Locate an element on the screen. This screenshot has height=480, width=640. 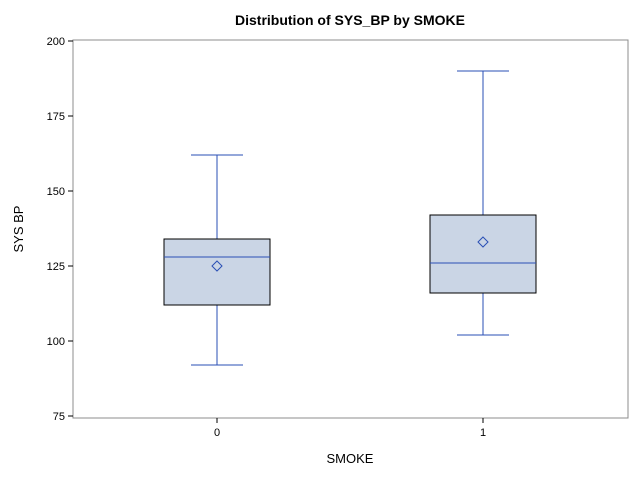
chart-title: Distribution of SYS_BP by SMOKE is located at coordinates (350, 20).